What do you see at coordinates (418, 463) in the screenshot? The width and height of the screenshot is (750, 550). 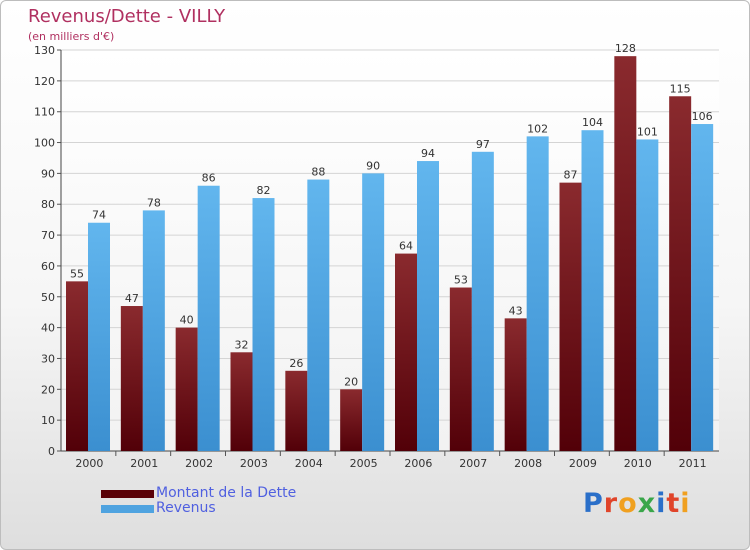 I see `x-tick-label-2006: 2006` at bounding box center [418, 463].